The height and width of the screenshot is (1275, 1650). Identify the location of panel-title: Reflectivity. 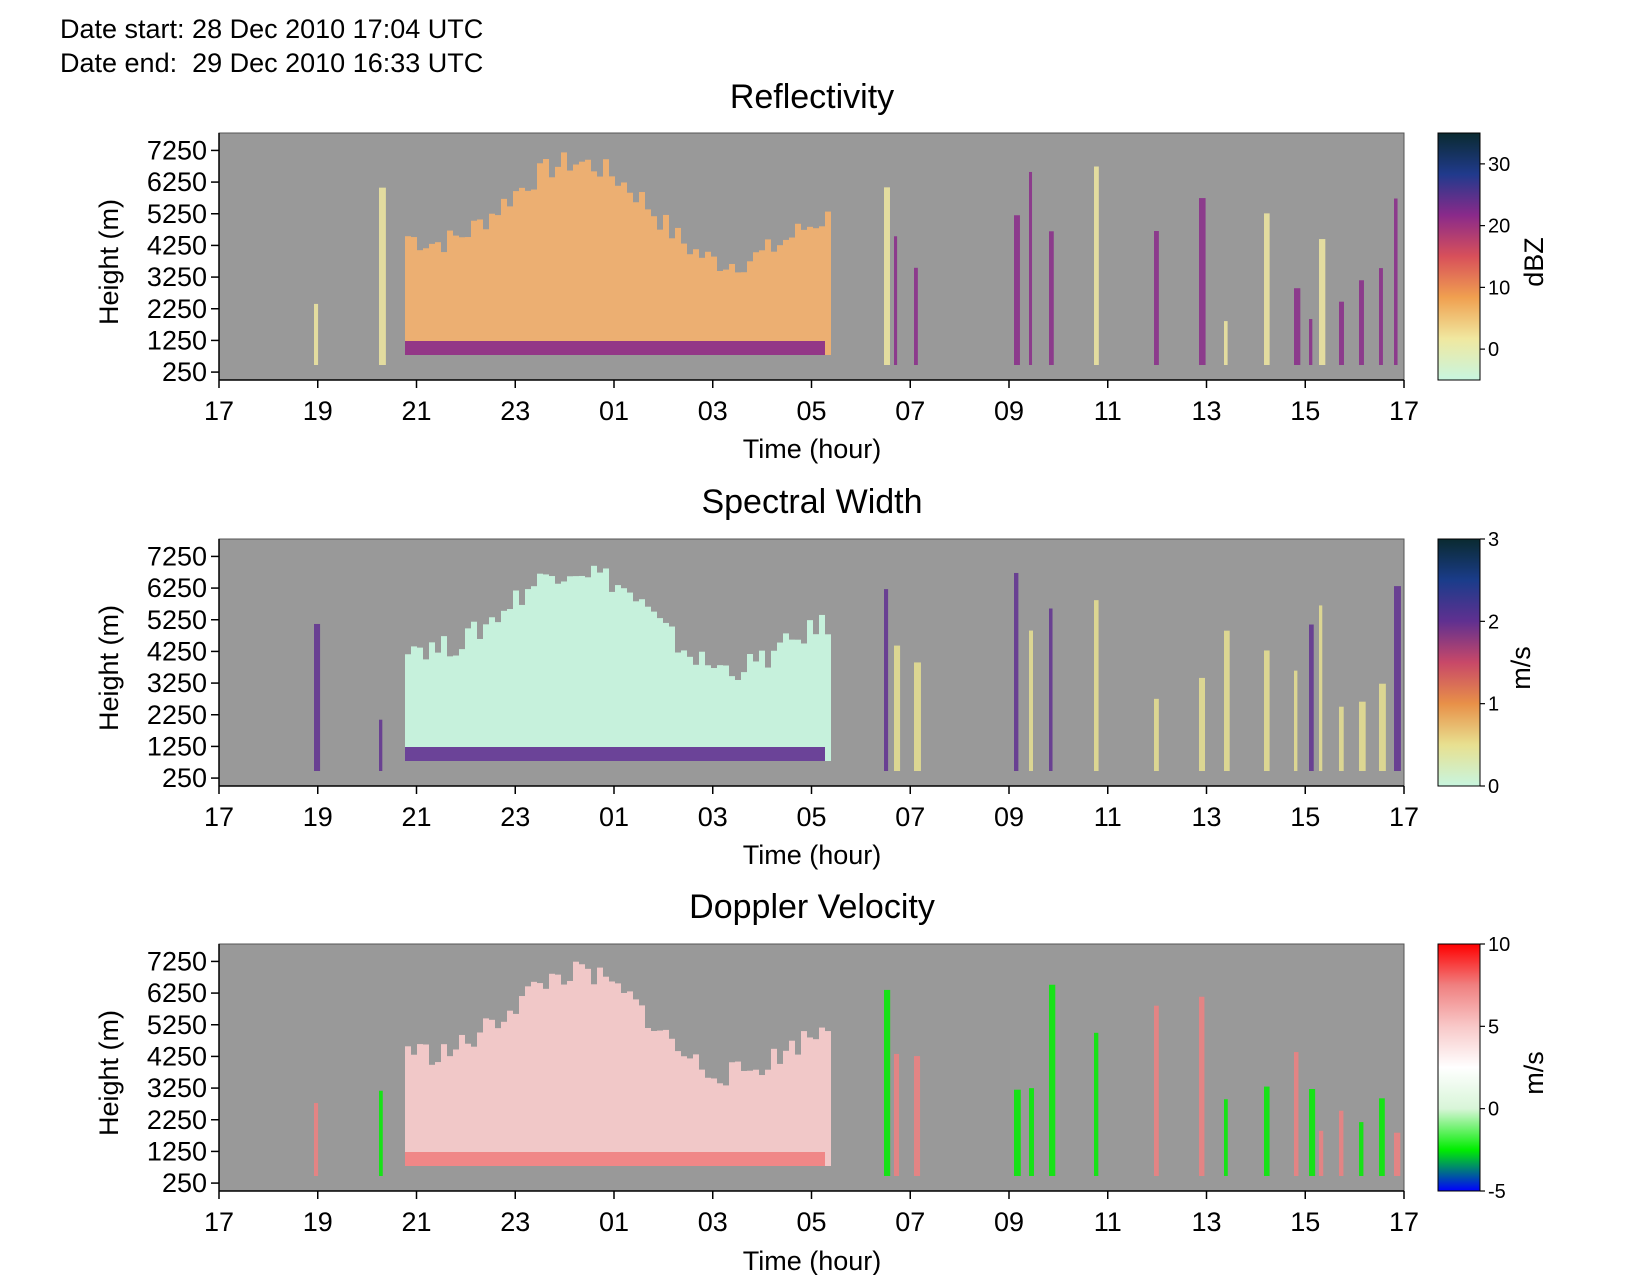
(812, 97).